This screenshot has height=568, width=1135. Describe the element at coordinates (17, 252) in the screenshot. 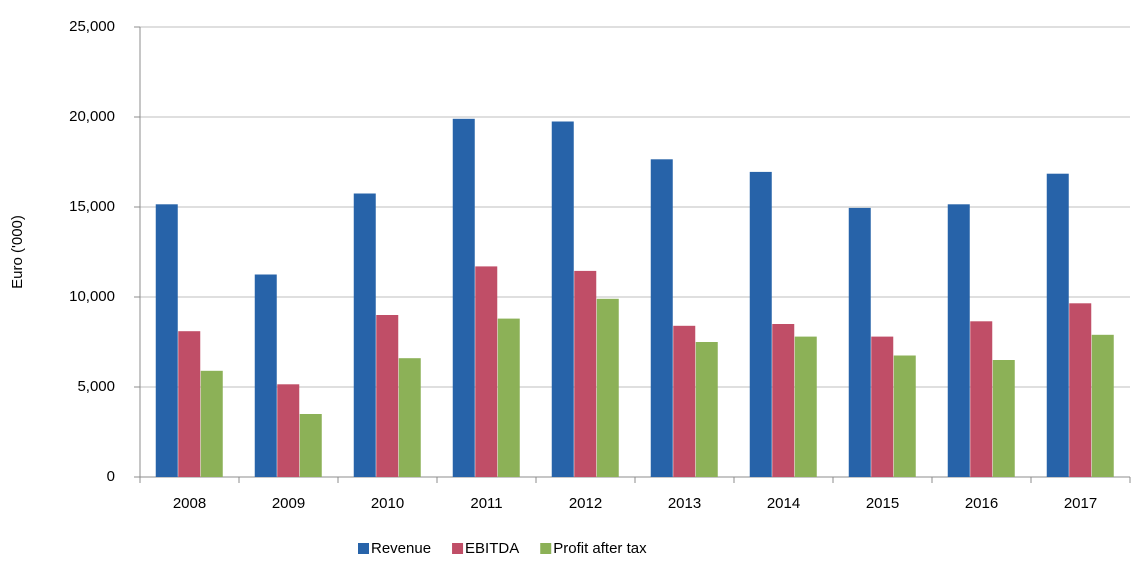

I see `y-axis-label: Euro ('000)` at that location.